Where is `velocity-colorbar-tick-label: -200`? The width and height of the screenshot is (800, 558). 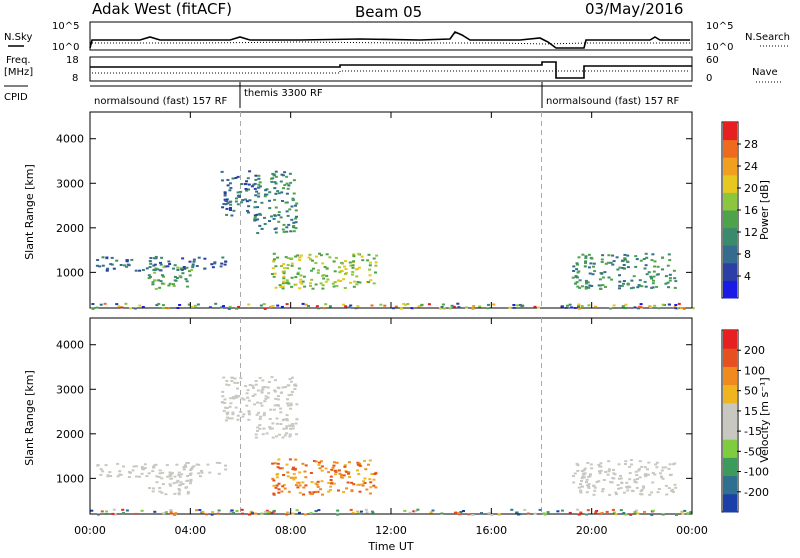
velocity-colorbar-tick-label: -200 is located at coordinates (756, 492).